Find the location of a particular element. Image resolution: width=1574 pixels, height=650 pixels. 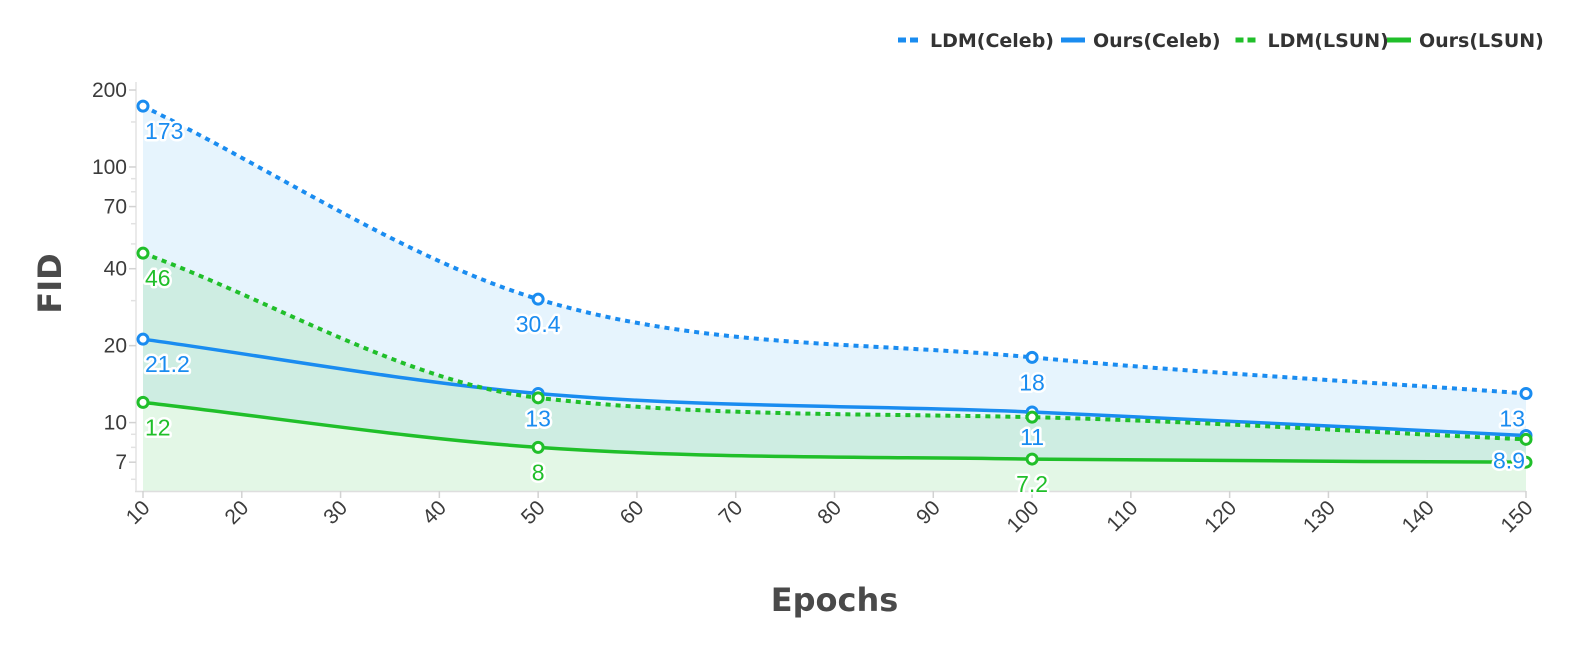

x-axis-ticks: 10 20 30 40 50 60 70 80 90 100 110 120 130 140 150 is located at coordinates (830, 514).